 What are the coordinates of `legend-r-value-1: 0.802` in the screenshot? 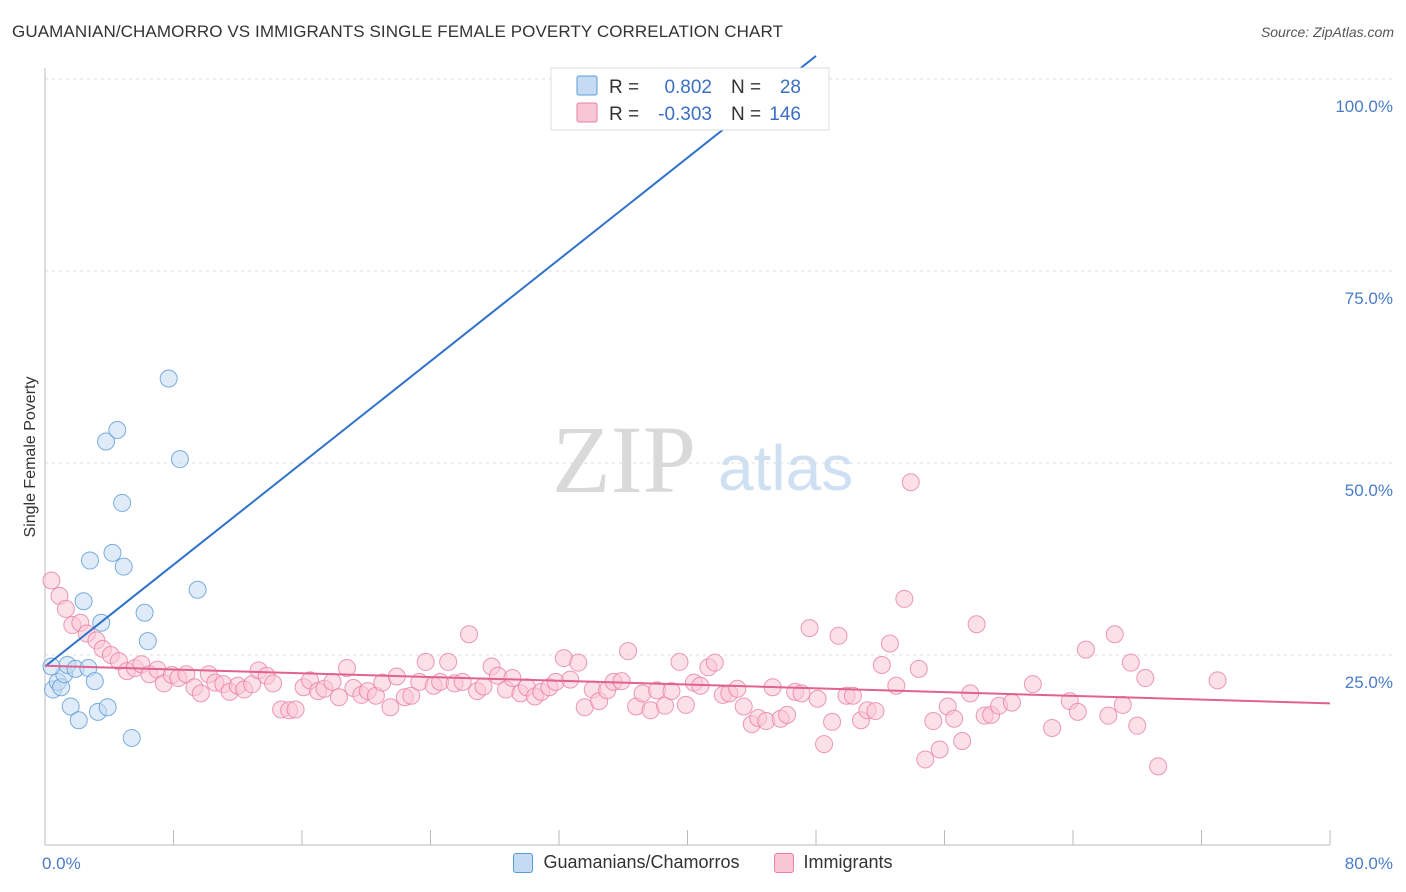 It's located at (688, 87).